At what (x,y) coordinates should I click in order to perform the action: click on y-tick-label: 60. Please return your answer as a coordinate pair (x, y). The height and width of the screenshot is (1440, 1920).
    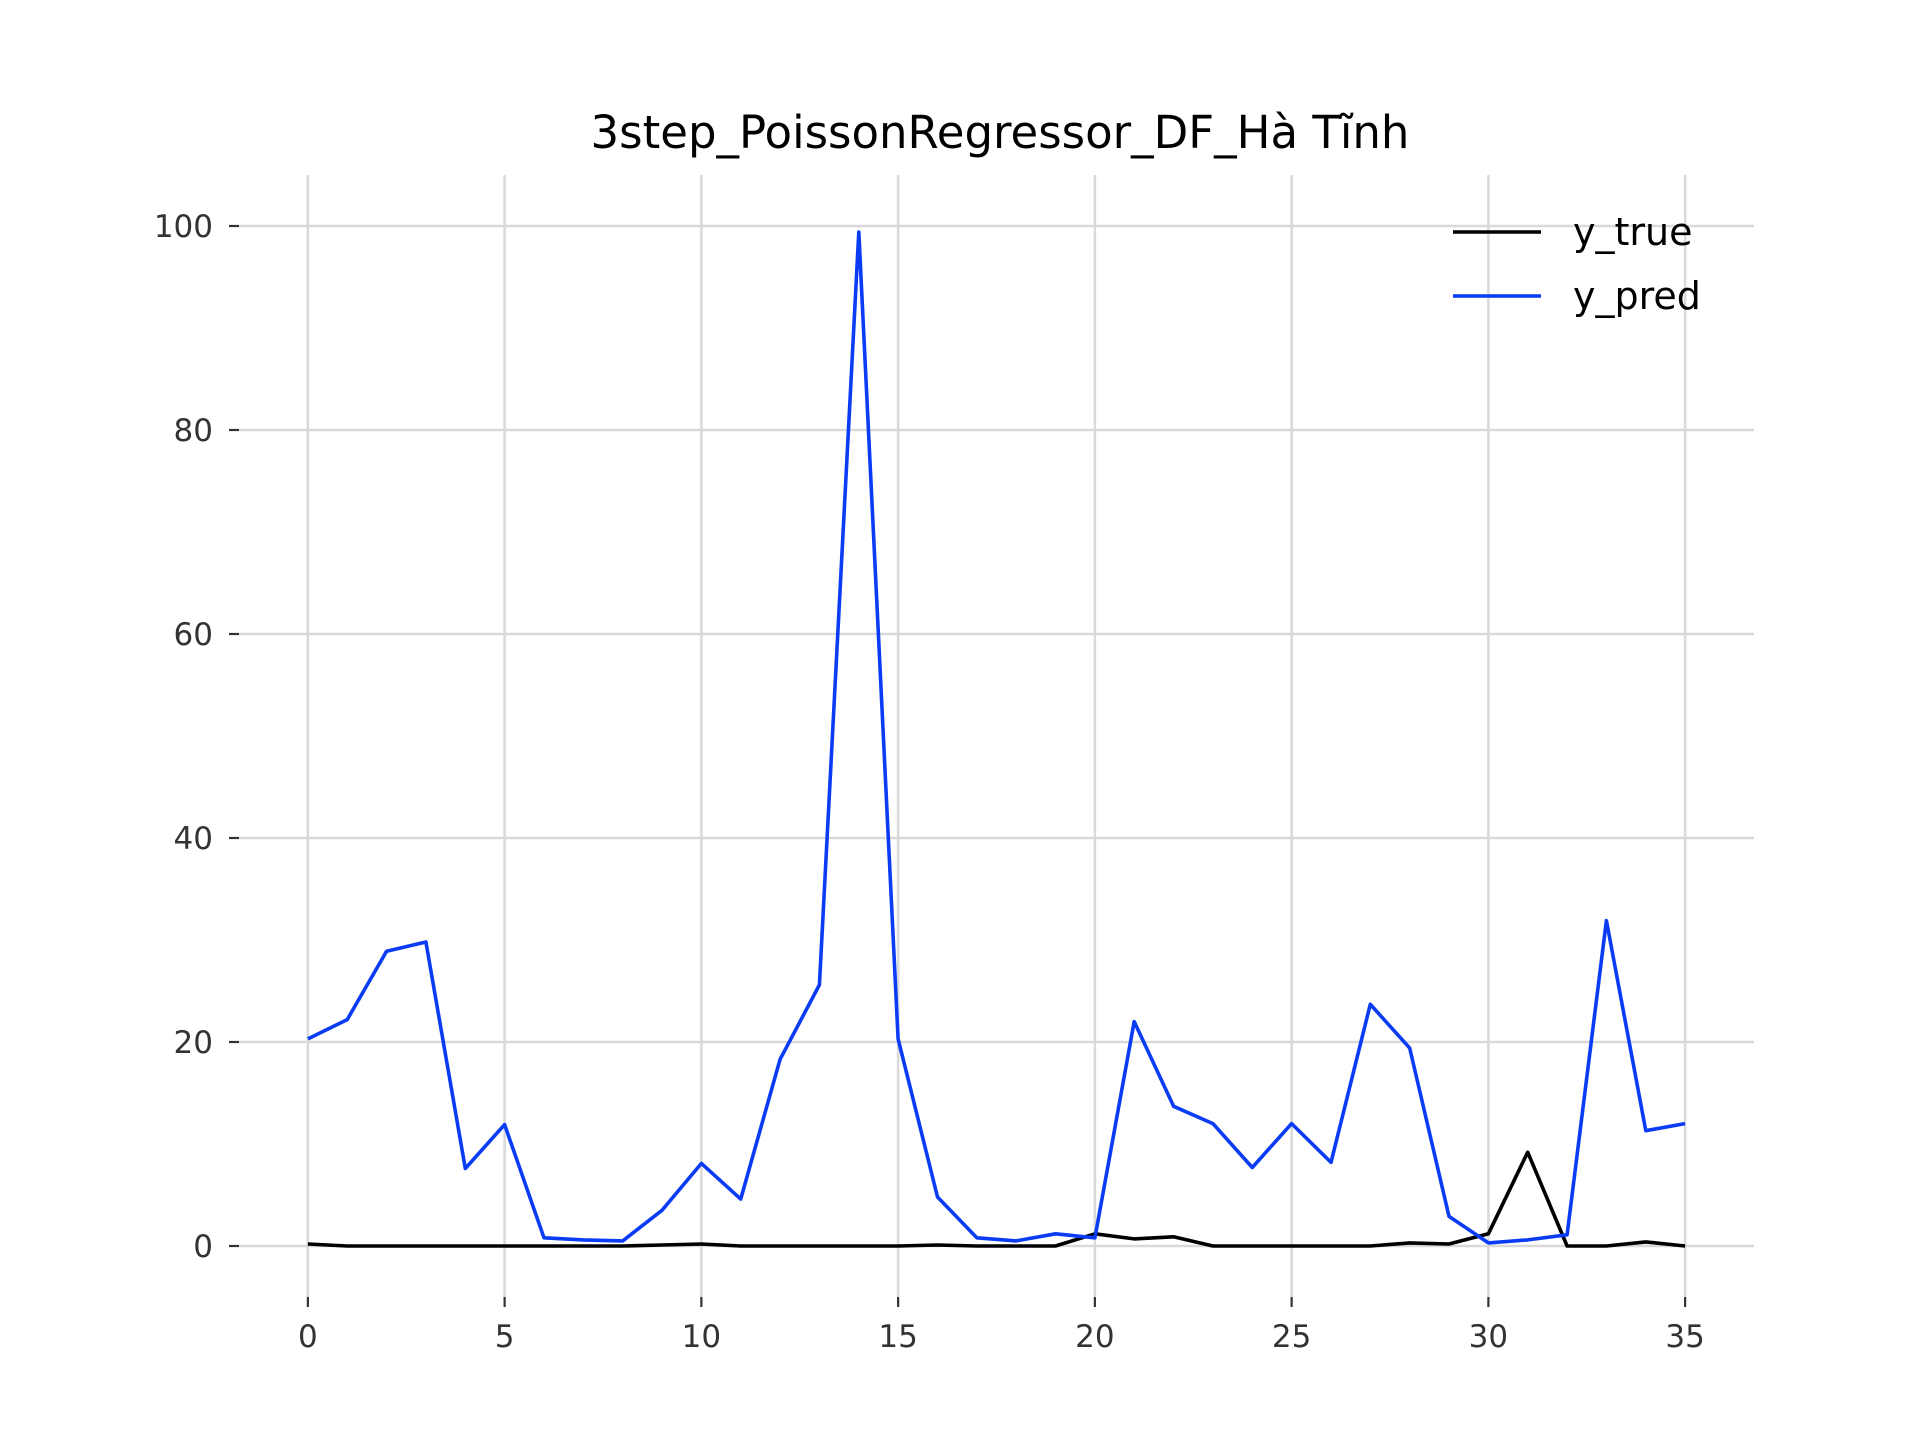
    Looking at the image, I should click on (193, 635).